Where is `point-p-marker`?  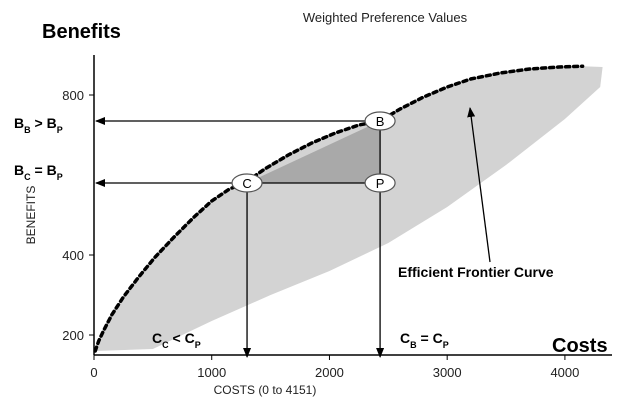
point-p-marker is located at coordinates (380, 183).